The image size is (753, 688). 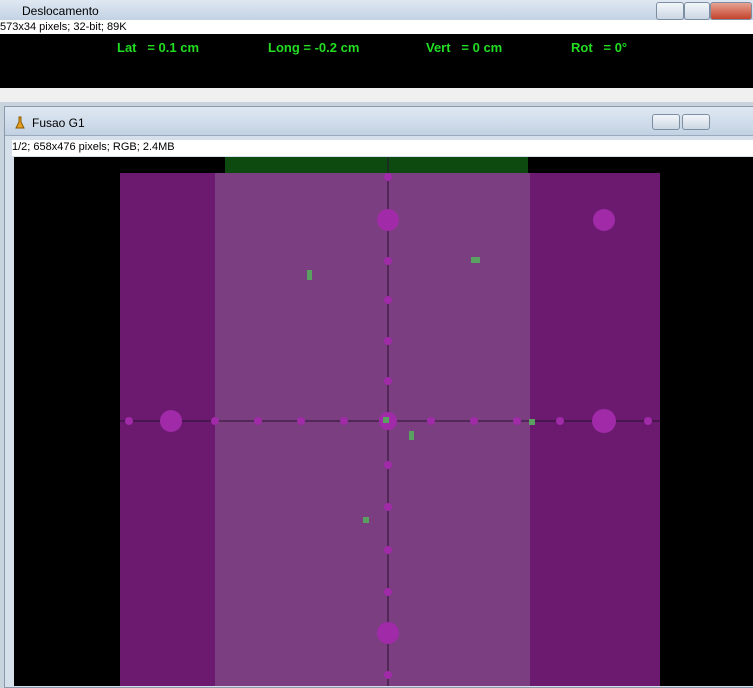 What do you see at coordinates (382, 148) in the screenshot?
I see `image-info: 1/2; 658x476 pixels; RGB; 2.4MB` at bounding box center [382, 148].